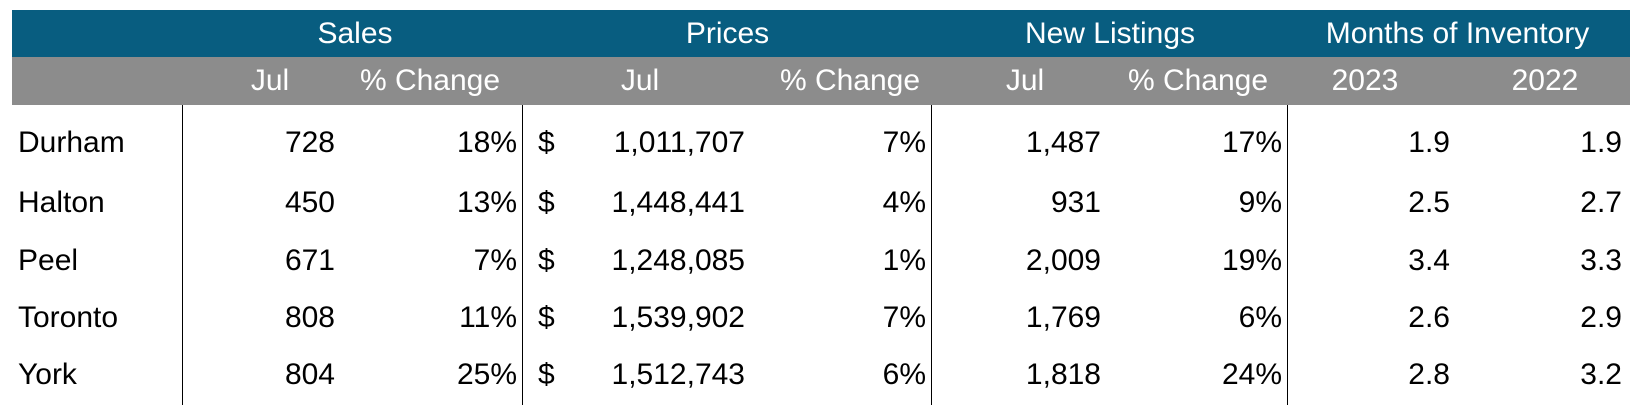 The width and height of the screenshot is (1634, 416). I want to click on listings-change-value: 24%, so click(1251, 374).